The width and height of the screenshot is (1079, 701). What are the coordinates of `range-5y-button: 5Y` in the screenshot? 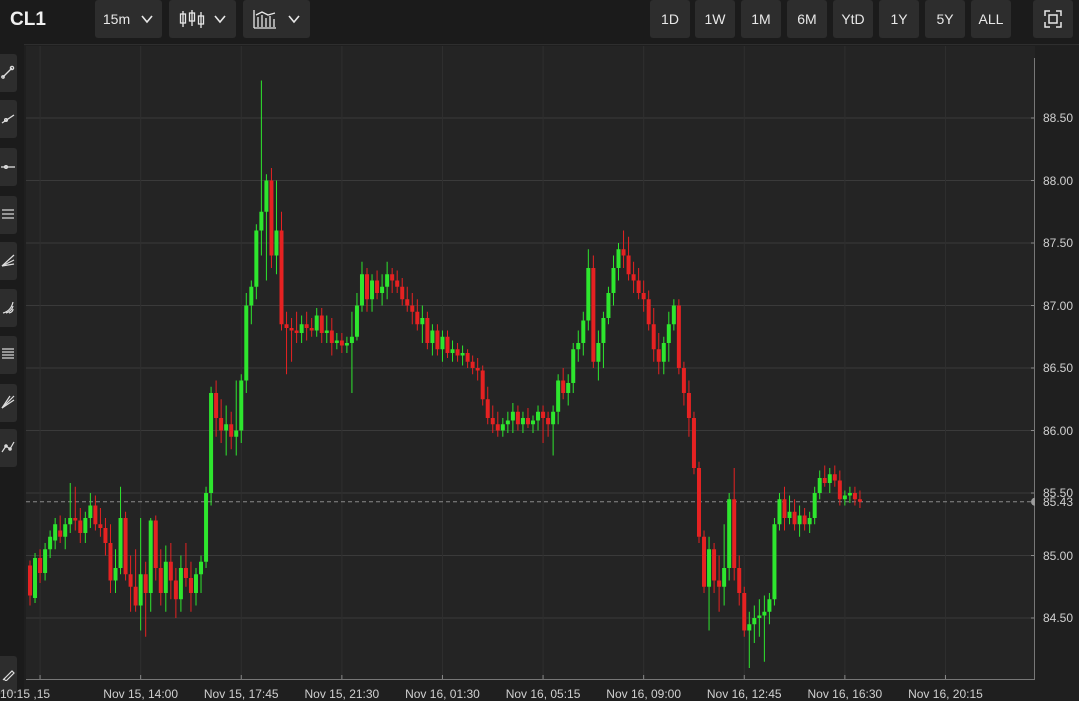 It's located at (945, 19).